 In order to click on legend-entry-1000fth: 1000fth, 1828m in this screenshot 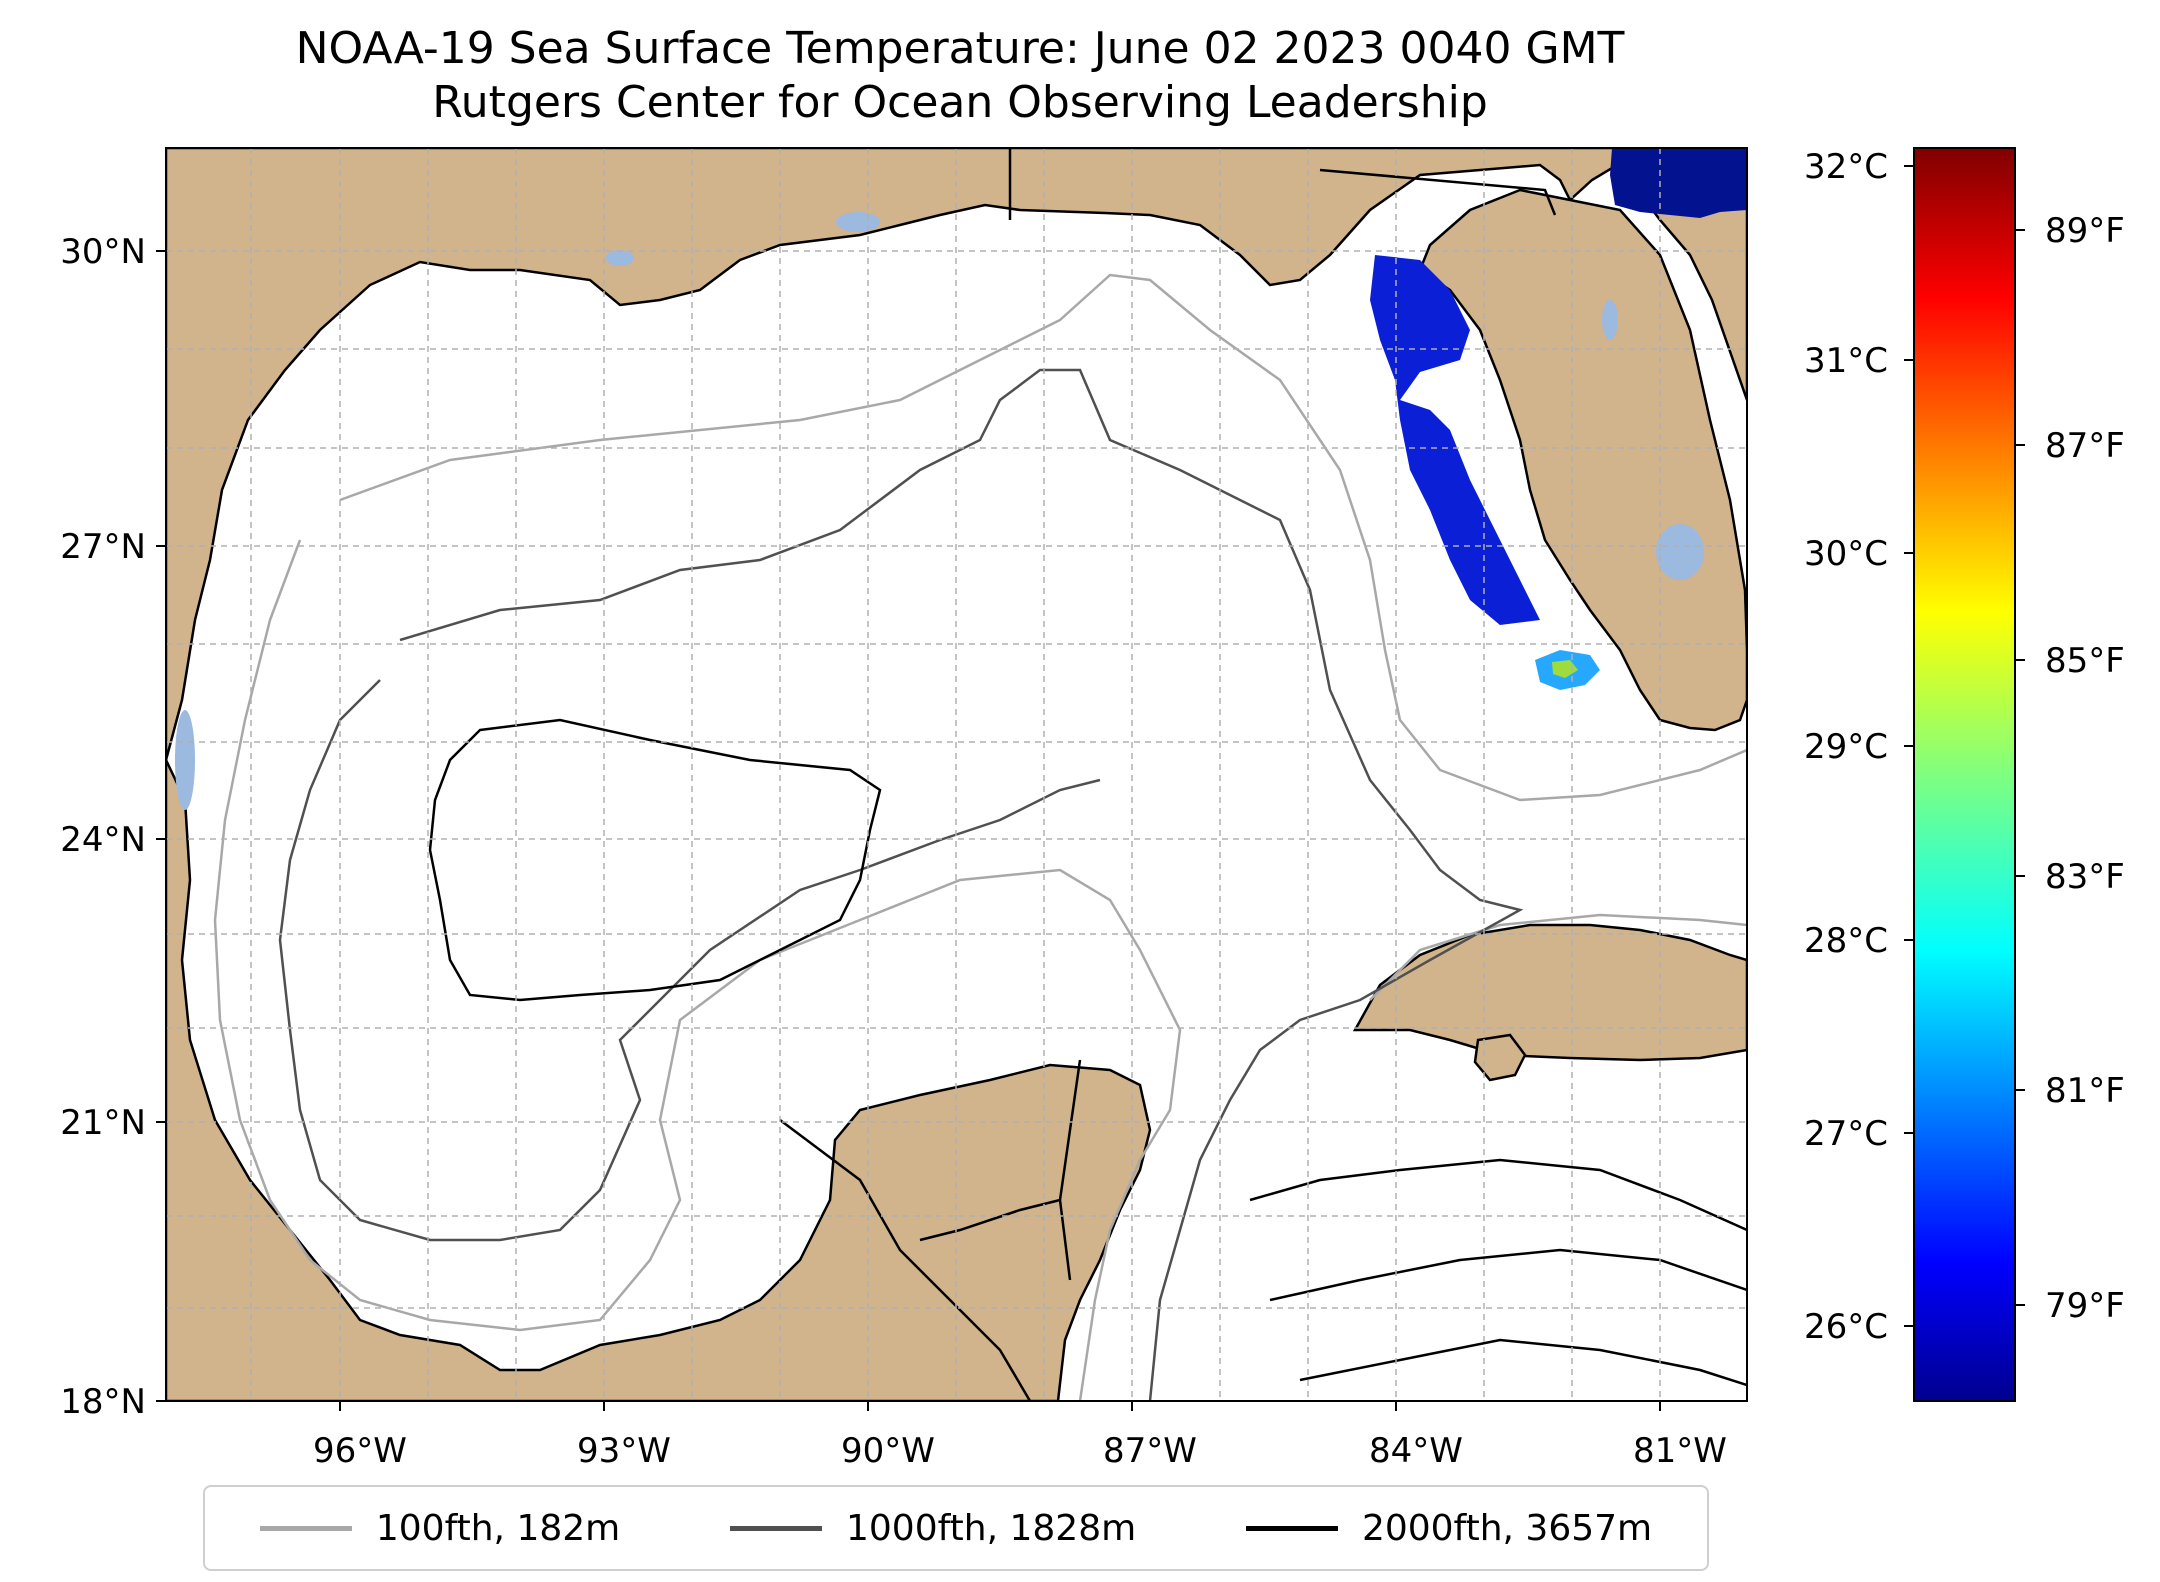, I will do `click(933, 1528)`.